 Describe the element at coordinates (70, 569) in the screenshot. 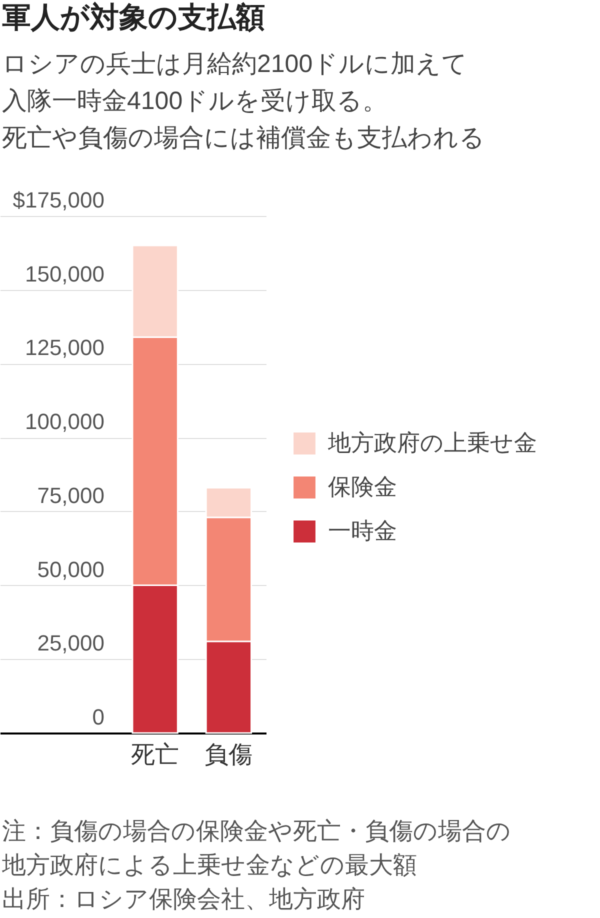

I see `y-tick-label: 50,000` at that location.